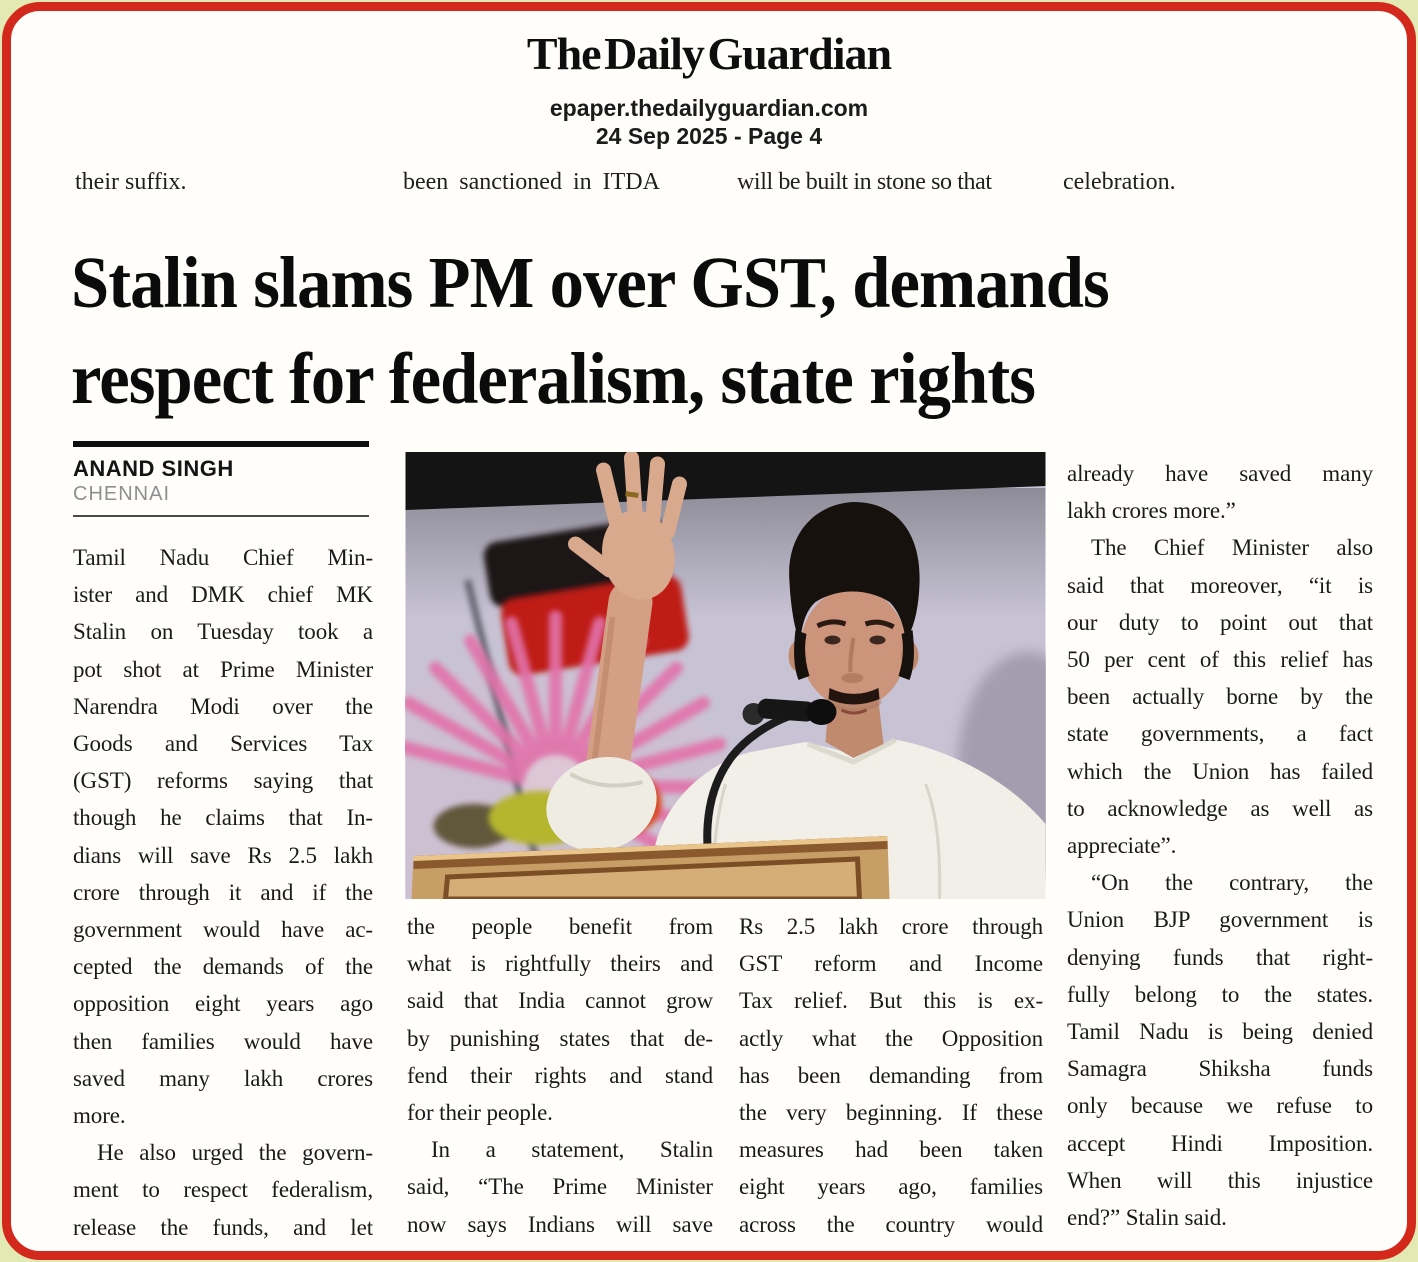  I want to click on body-line: by punishing states that de-, so click(560, 1038).